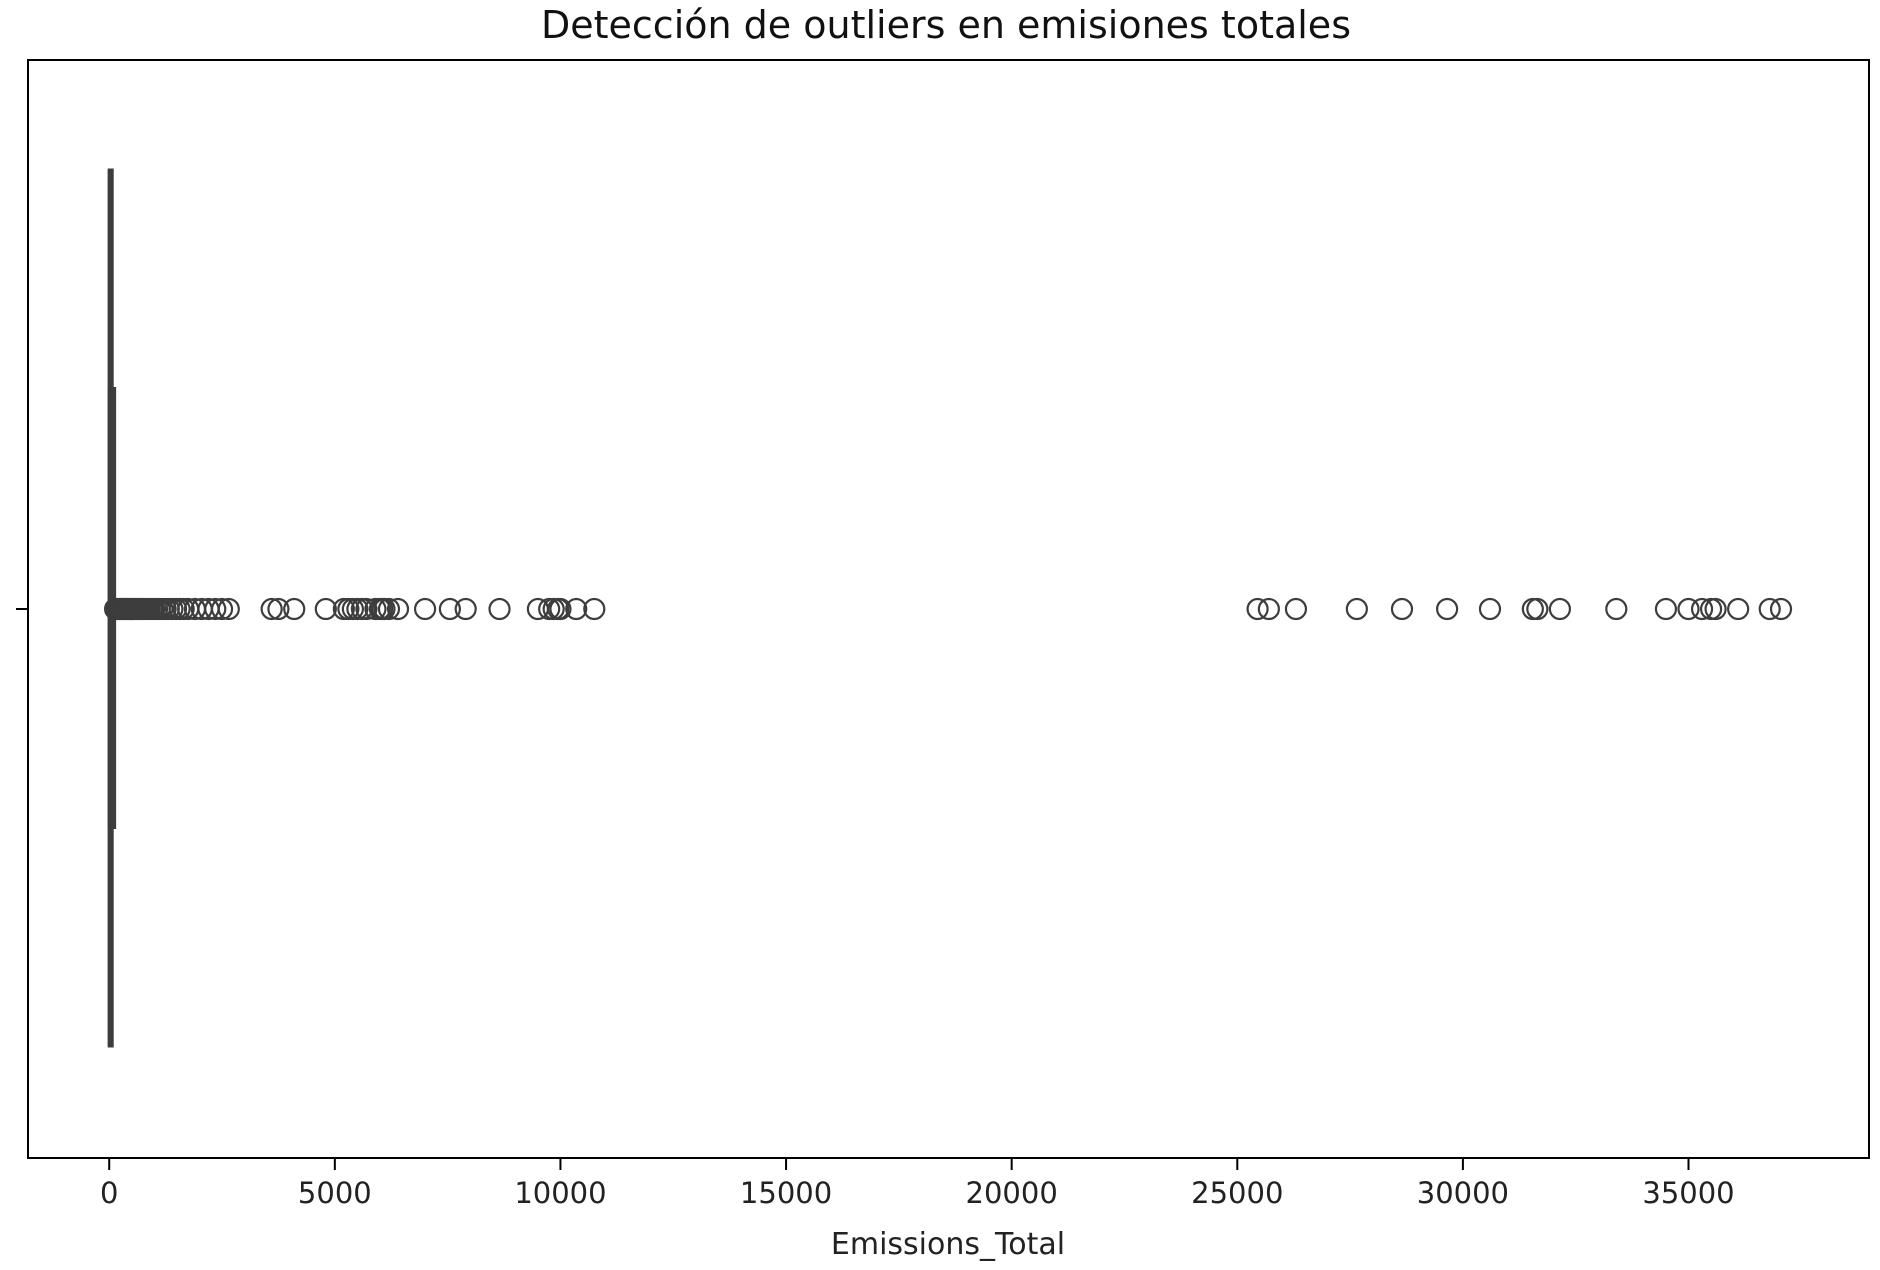 This screenshot has height=1270, width=1880. Describe the element at coordinates (1012, 1193) in the screenshot. I see `x-tick-label: 20000` at that location.